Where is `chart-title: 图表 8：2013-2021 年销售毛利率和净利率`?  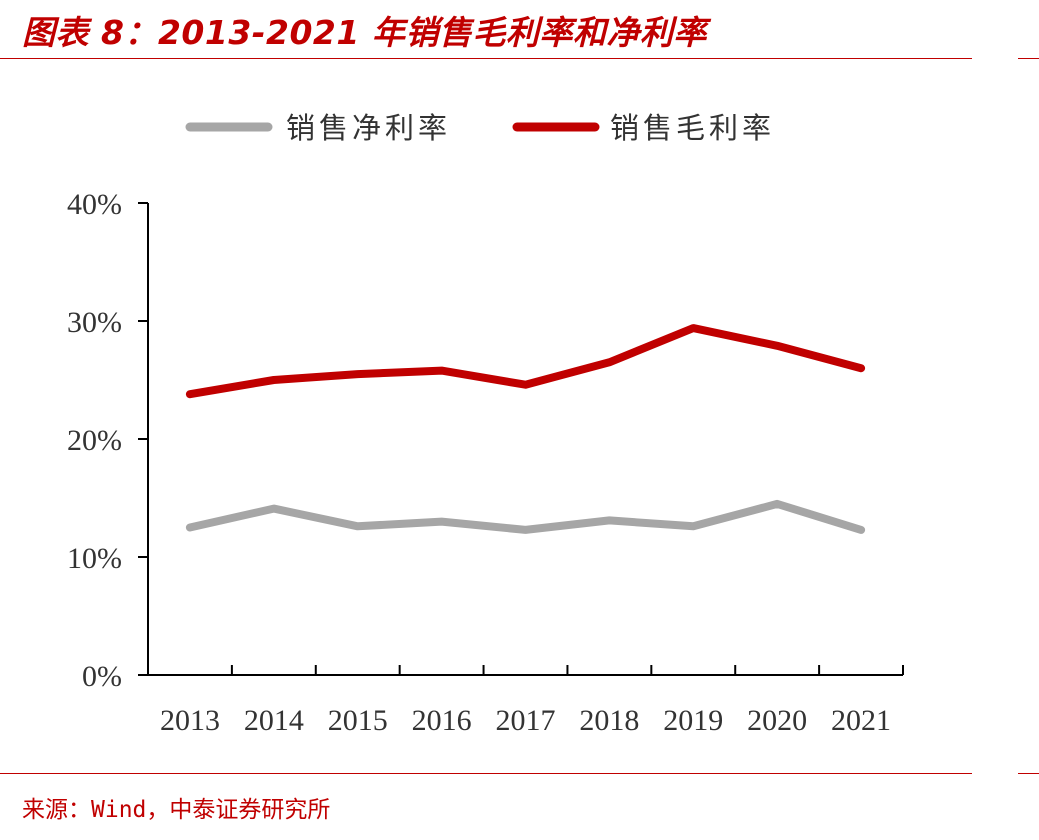 chart-title: 图表 8：2013-2021 年销售毛利率和净利率 is located at coordinates (364, 32).